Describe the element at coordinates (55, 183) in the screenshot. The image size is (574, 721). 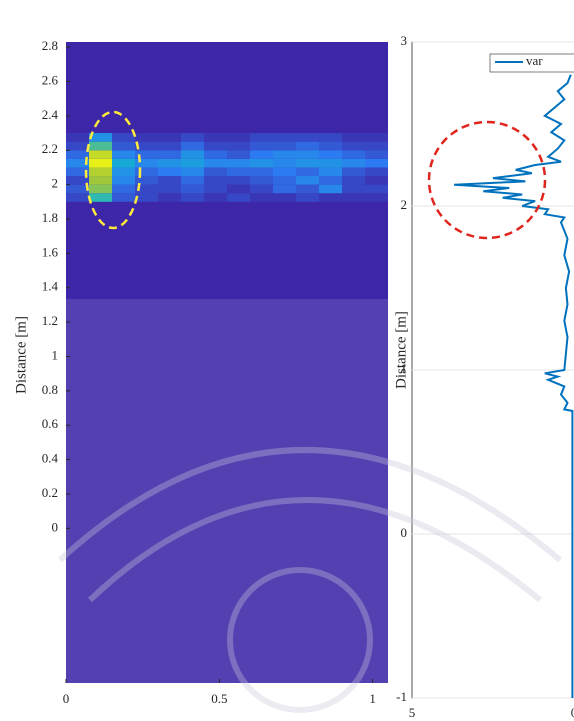
I see `y-tick-label: 2` at that location.